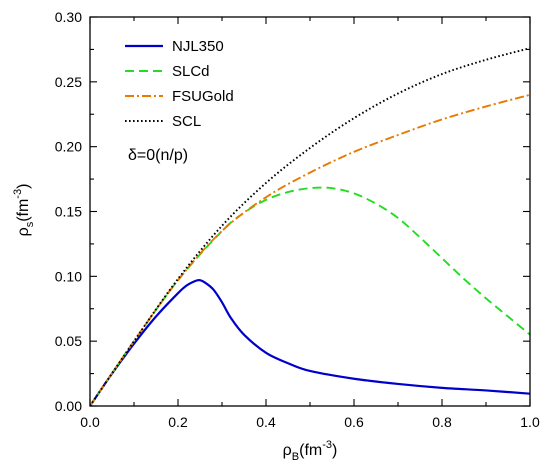  I want to click on legend-label-njl350: NJL350, so click(198, 46).